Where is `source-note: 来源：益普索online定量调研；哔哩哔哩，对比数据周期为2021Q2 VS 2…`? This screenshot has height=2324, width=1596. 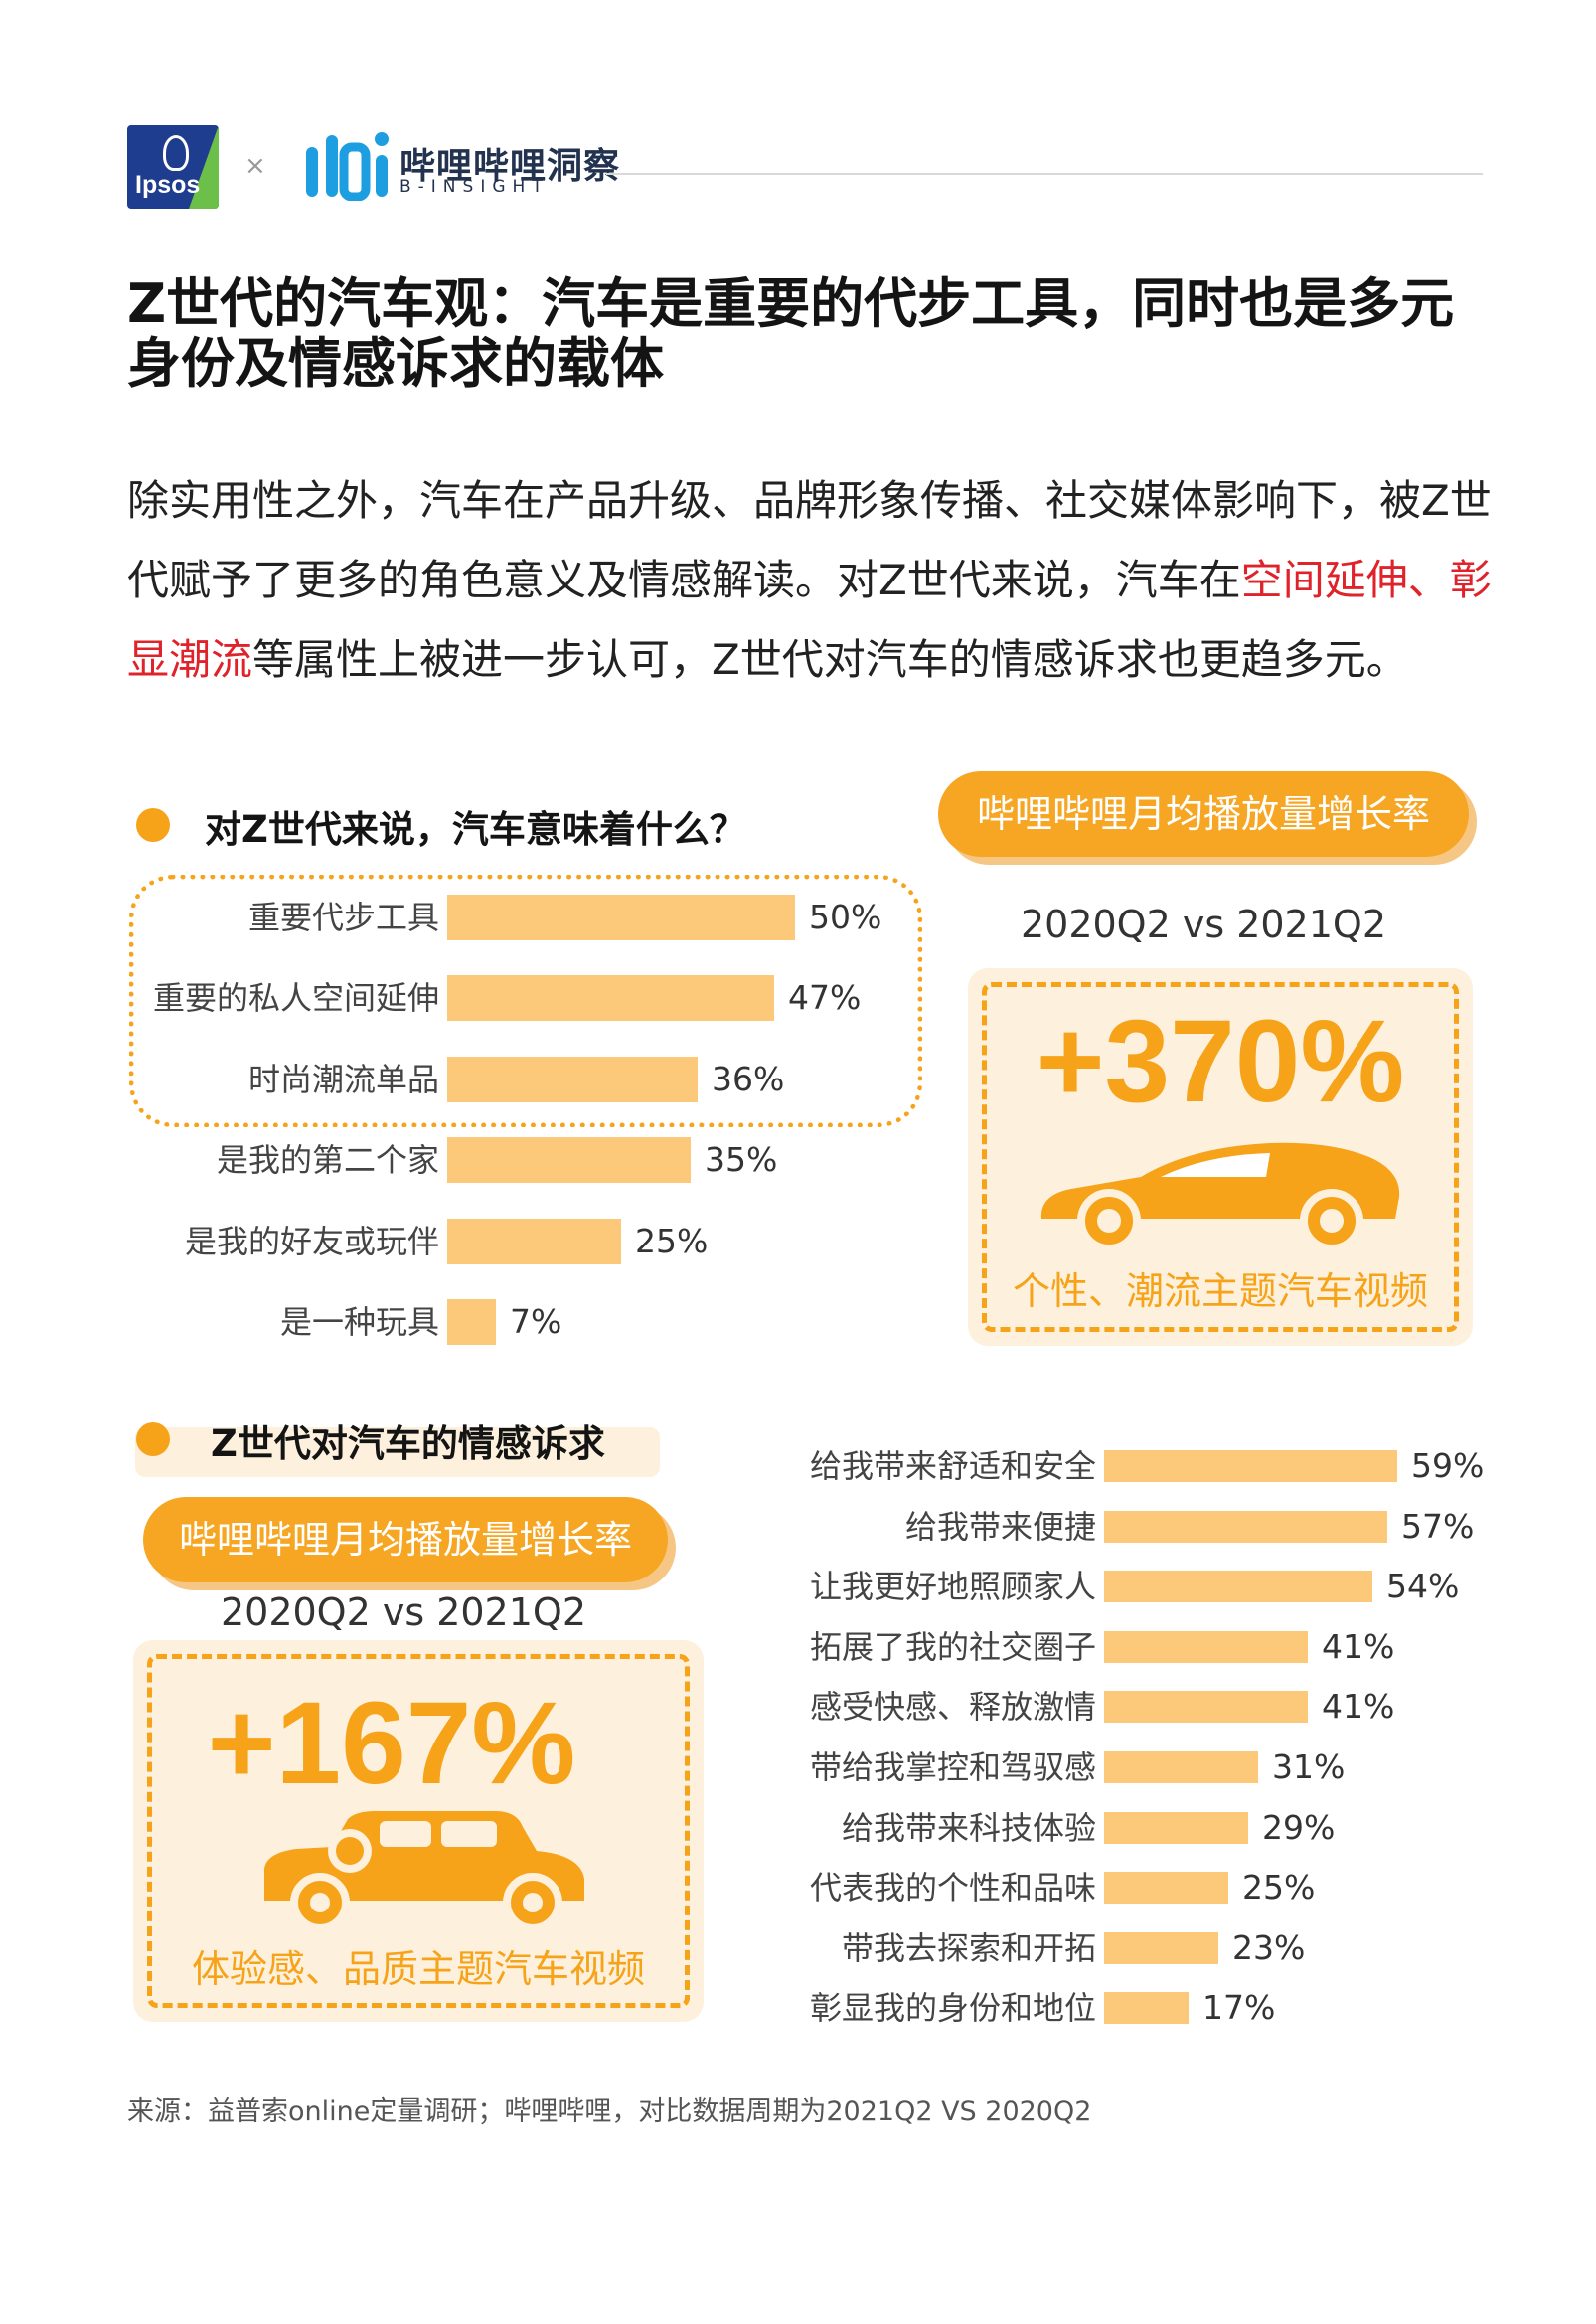
source-note: 来源：益普索online定量调研；哔哩哔哩，对比数据周期为2021Q2 VS 2… is located at coordinates (609, 2111).